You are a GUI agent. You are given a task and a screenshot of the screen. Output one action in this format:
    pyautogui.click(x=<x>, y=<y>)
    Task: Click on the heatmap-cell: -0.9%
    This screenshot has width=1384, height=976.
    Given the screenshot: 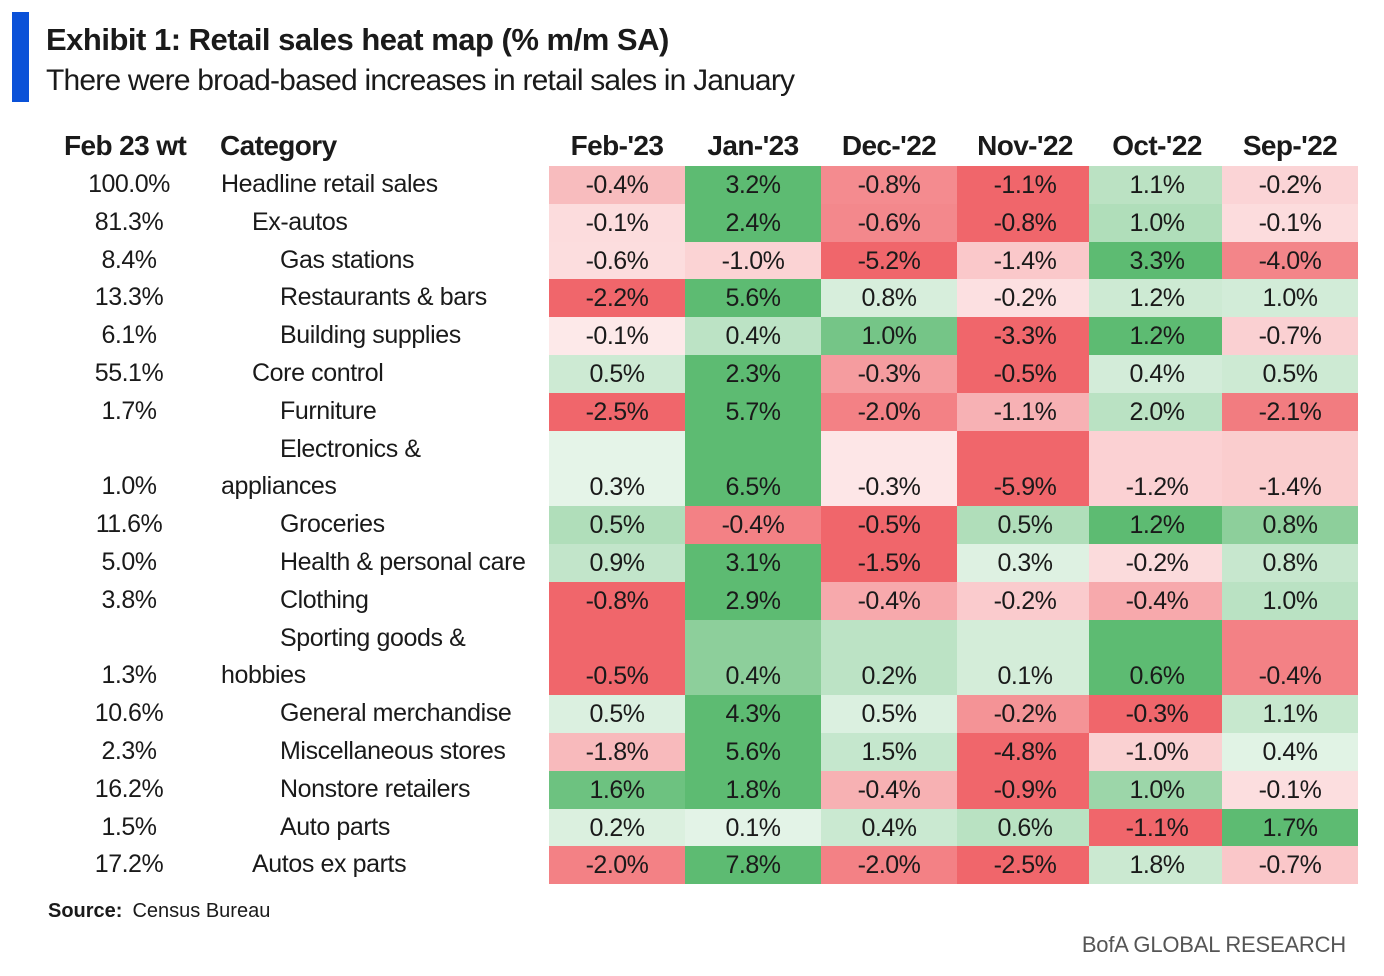 What is the action you would take?
    pyautogui.click(x=1025, y=789)
    